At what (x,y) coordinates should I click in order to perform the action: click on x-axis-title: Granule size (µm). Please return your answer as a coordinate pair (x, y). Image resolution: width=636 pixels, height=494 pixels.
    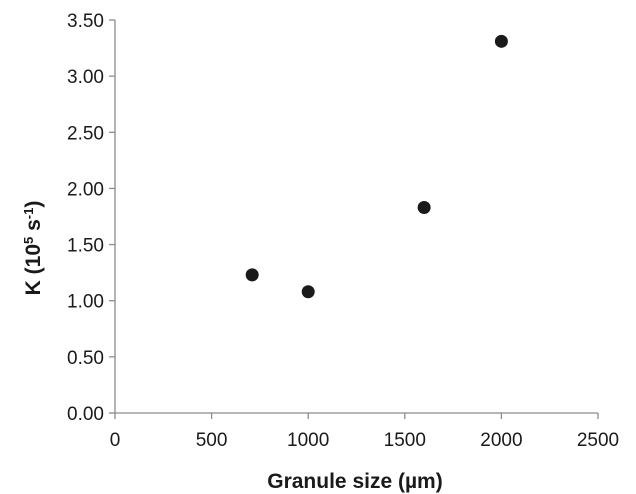
    Looking at the image, I should click on (354, 481).